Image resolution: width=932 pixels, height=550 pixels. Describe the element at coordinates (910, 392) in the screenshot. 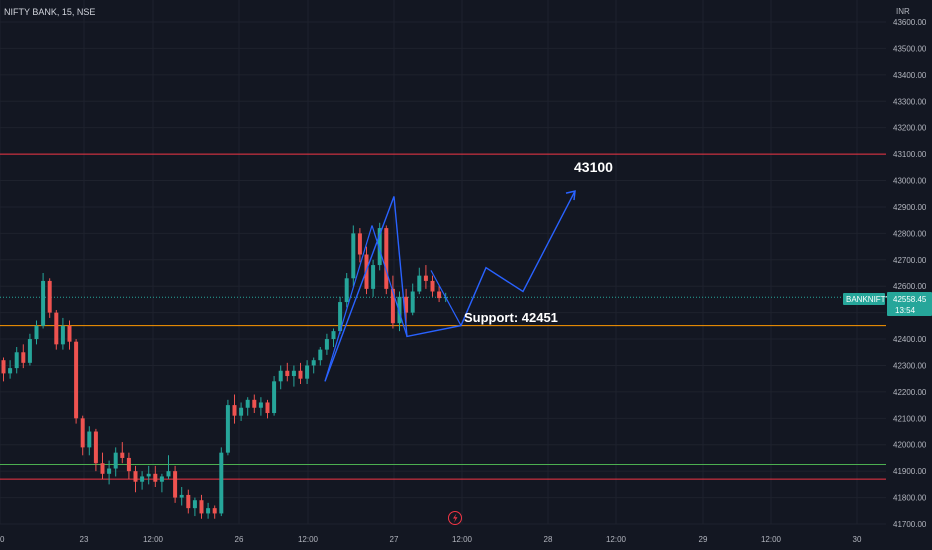

I see `price-tick-label: 42200.00` at that location.